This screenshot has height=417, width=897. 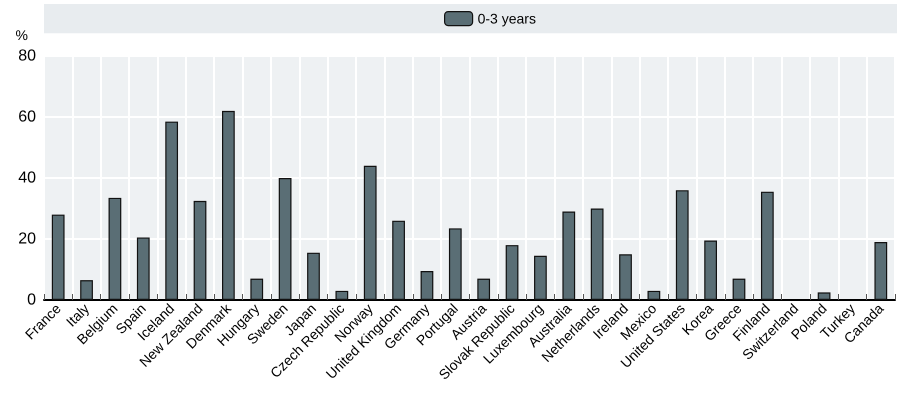 What do you see at coordinates (27, 56) in the screenshot?
I see `y-tick-label: 80` at bounding box center [27, 56].